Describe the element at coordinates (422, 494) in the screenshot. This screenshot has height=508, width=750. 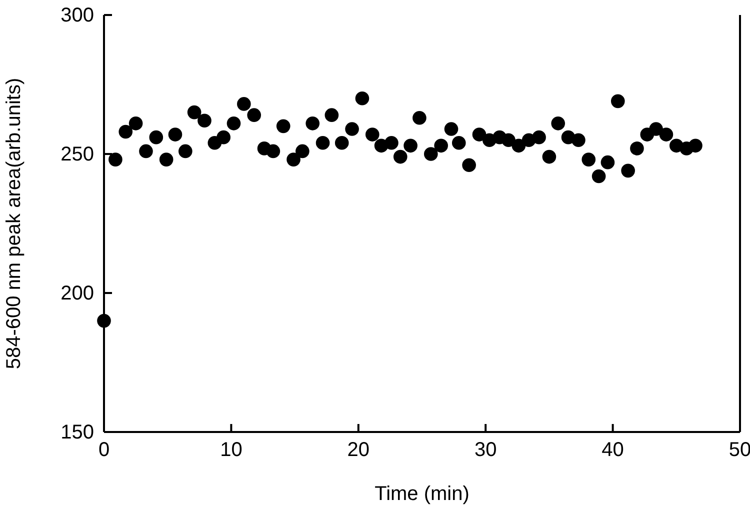
I see `x-axis-title: Time (min)` at that location.